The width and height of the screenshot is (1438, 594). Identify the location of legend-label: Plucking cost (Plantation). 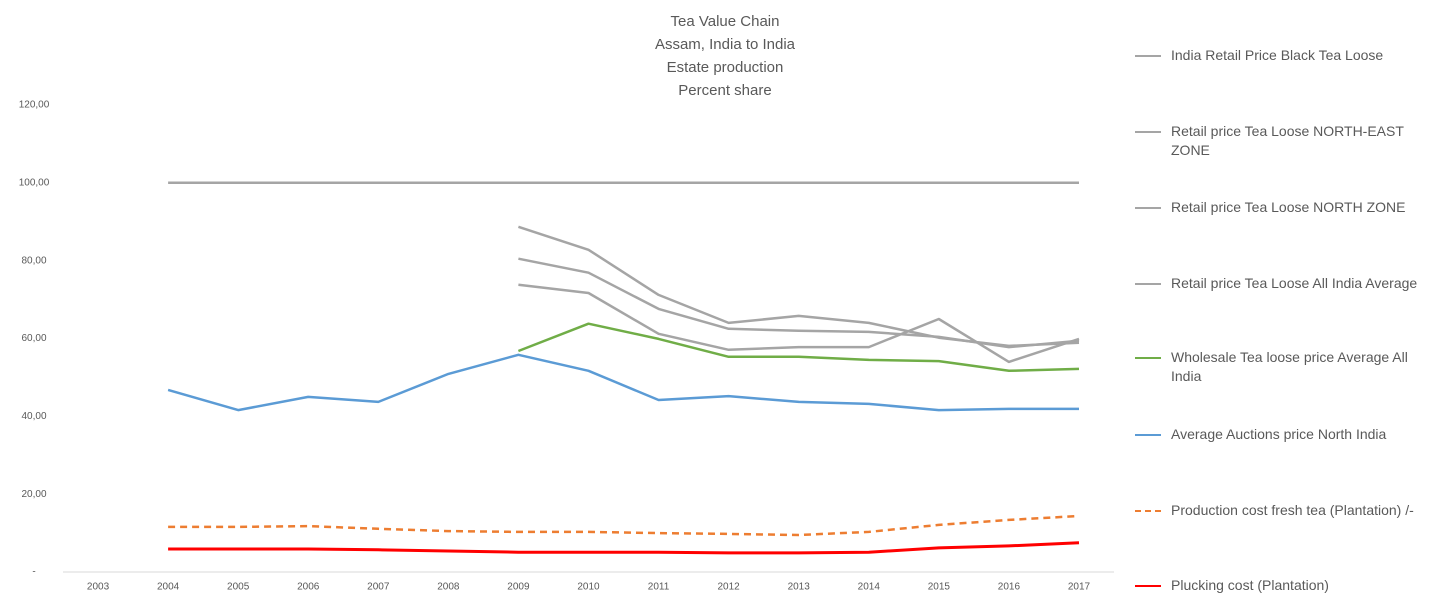
(1250, 585).